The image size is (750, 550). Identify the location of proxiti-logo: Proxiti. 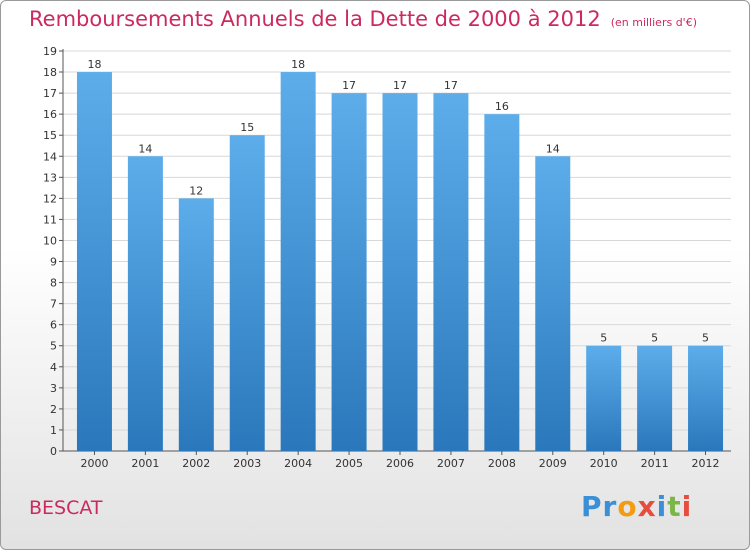
(636, 506).